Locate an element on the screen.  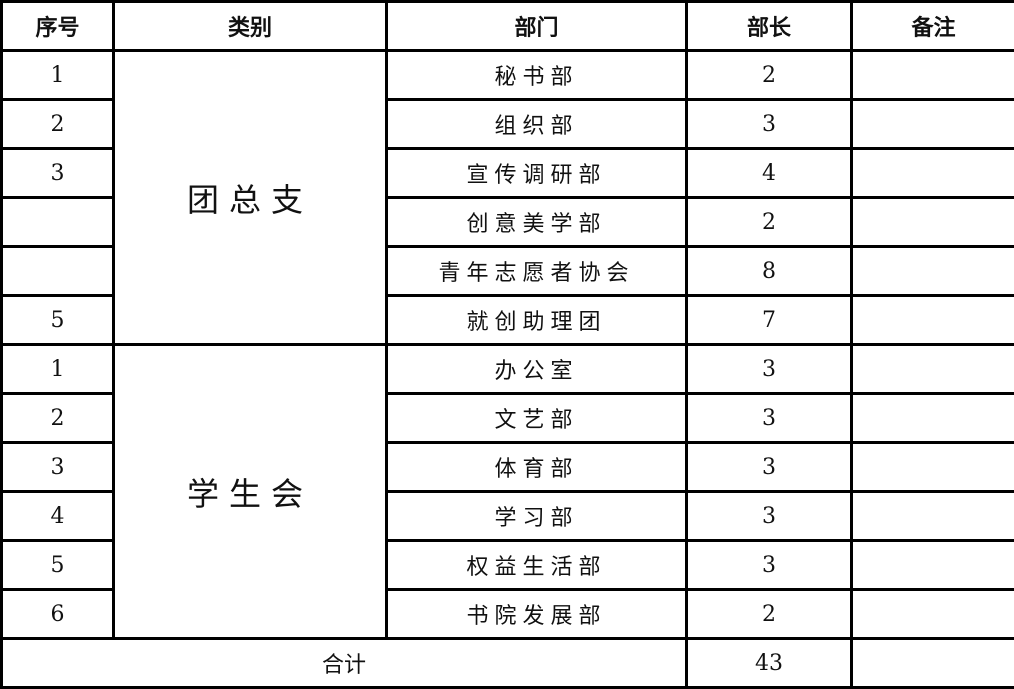
department-cell: 就创助理团 is located at coordinates (537, 320).